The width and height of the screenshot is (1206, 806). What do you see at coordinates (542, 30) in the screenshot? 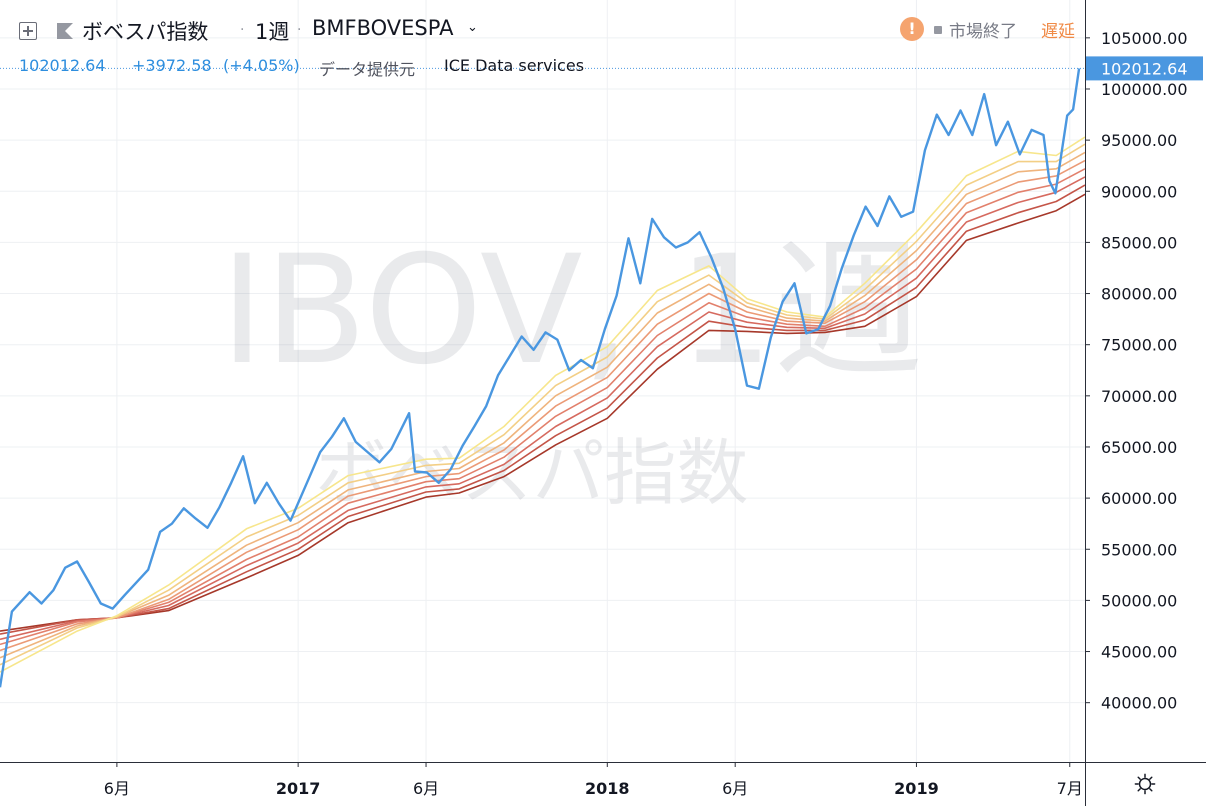
I see `legend-header: ボベスパ指数 · 1週 · BMFBOVESPA ⌄ ! 市場終了 遅延` at bounding box center [542, 30].